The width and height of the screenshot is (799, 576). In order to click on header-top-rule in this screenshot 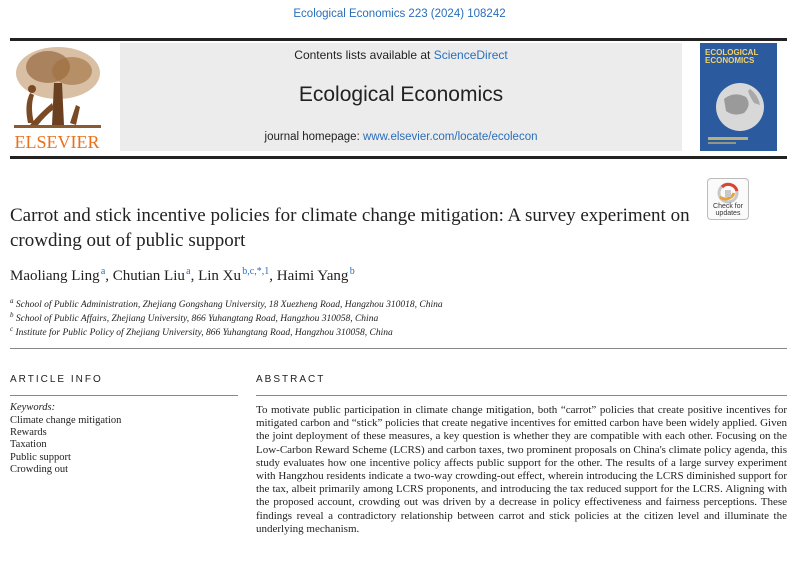, I will do `click(398, 39)`.